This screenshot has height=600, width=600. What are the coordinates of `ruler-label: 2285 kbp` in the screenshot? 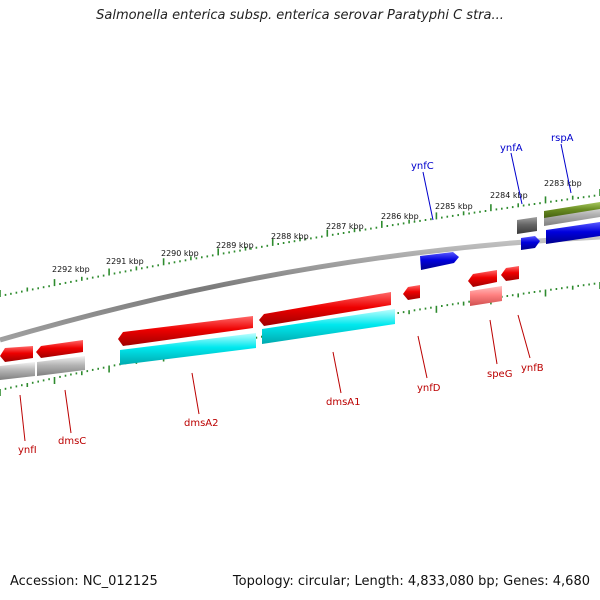 It's located at (454, 206).